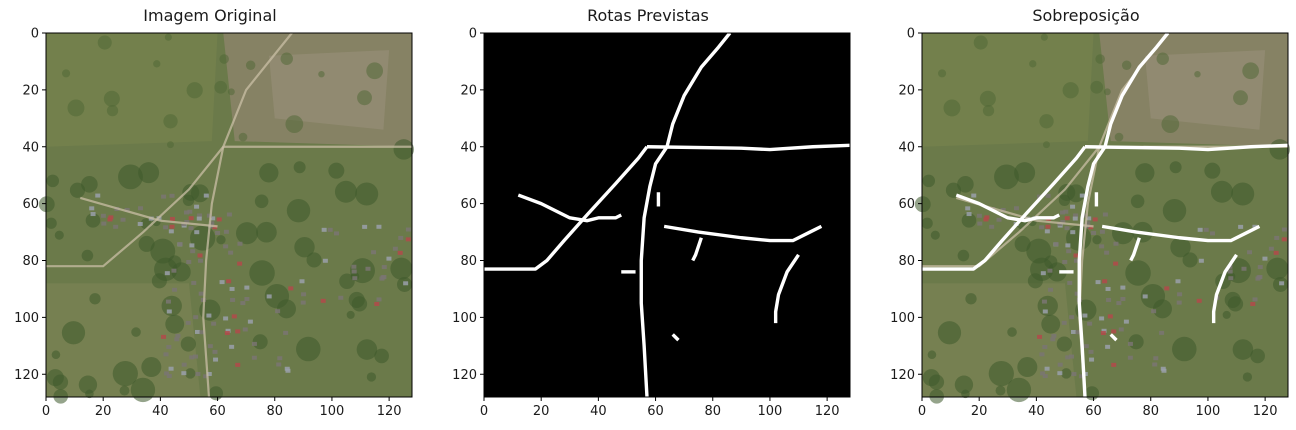  Describe the element at coordinates (648, 15) in the screenshot. I see `panel-title: Rotas Previstas` at that location.